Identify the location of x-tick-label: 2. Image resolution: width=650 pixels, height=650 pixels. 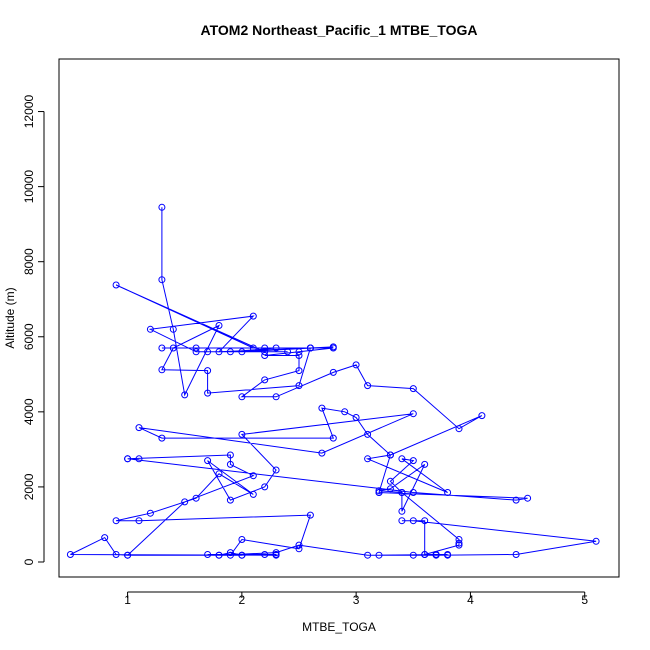
(242, 600).